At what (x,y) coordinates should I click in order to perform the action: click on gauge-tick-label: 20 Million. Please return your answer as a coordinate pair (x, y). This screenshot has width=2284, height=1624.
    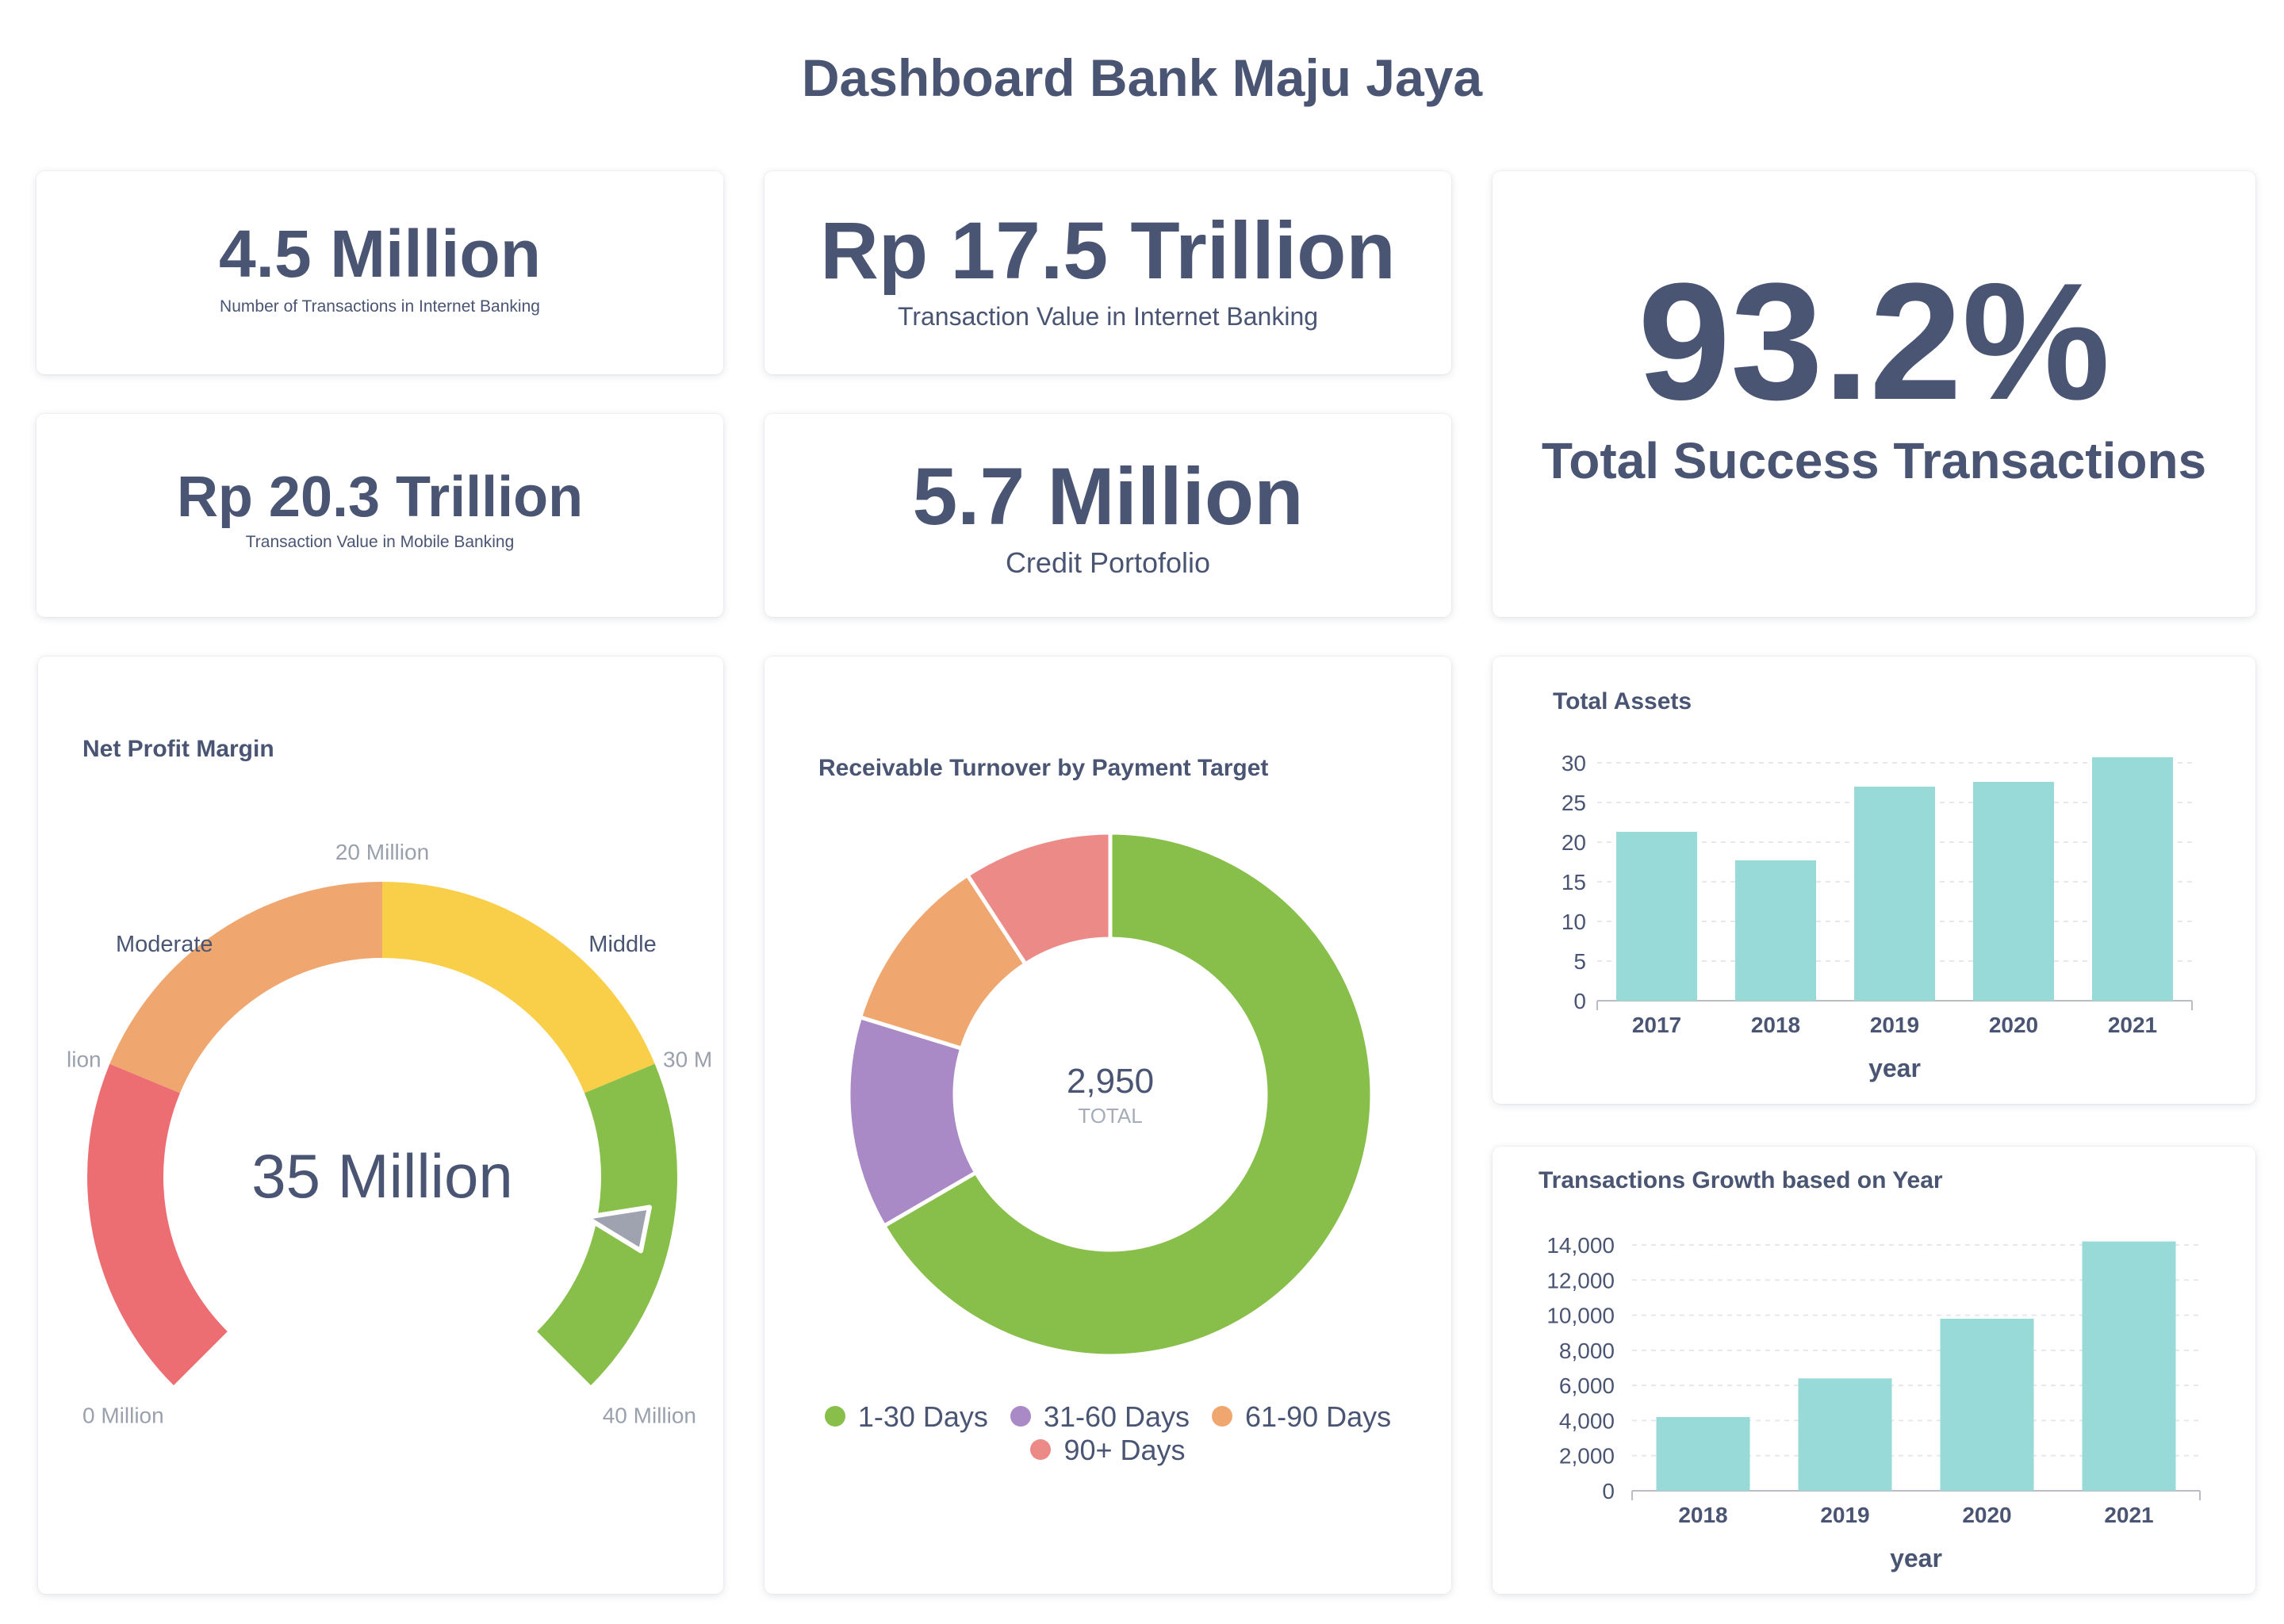
    Looking at the image, I should click on (382, 852).